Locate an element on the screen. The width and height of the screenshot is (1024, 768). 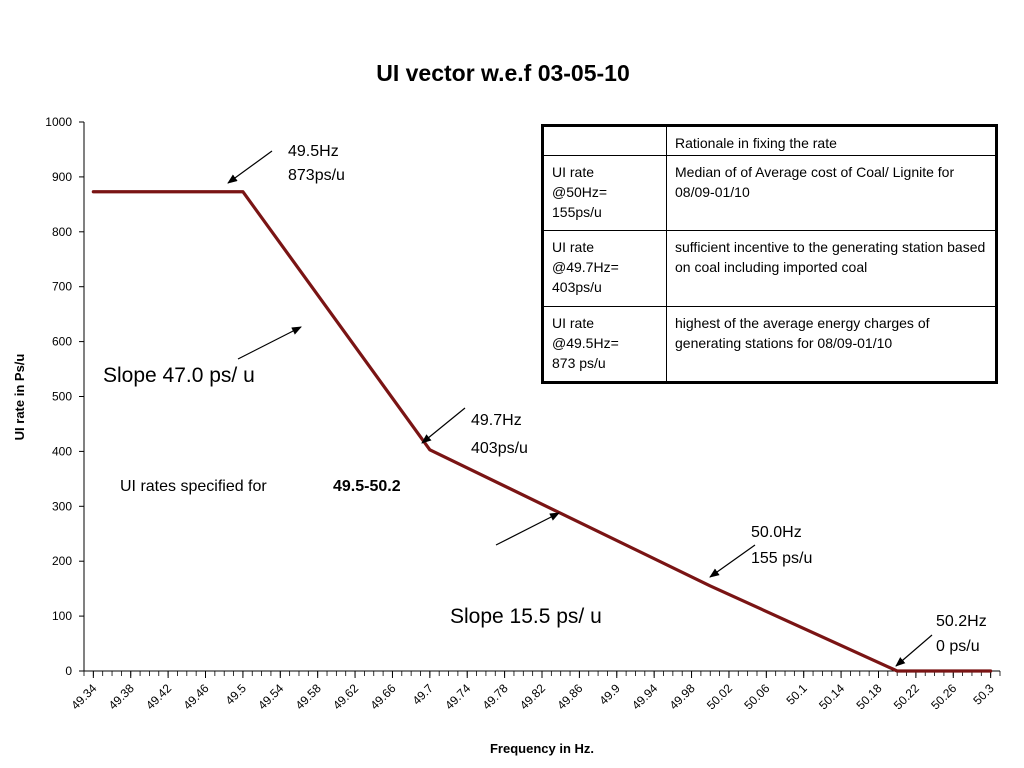
table-header-row: Rationale in fixing the rate is located at coordinates (769, 140).